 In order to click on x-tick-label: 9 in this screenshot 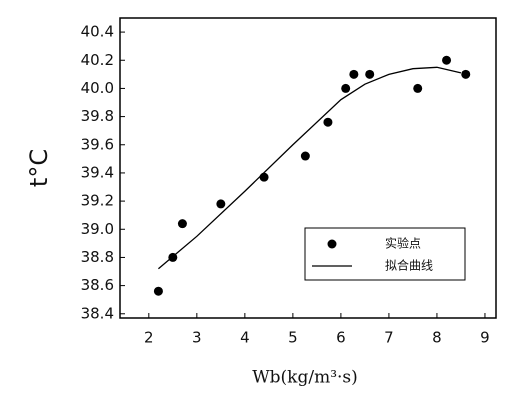, I will do `click(485, 338)`.